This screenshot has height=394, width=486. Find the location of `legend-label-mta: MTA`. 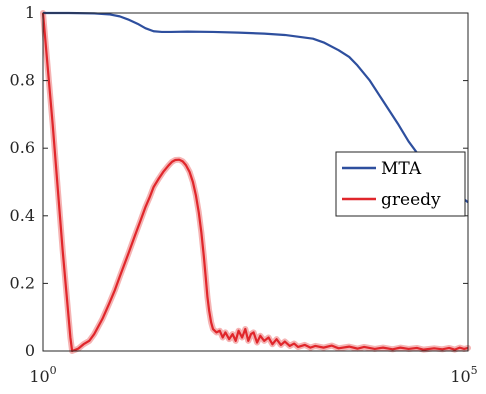

legend-label-mta: MTA is located at coordinates (401, 169).